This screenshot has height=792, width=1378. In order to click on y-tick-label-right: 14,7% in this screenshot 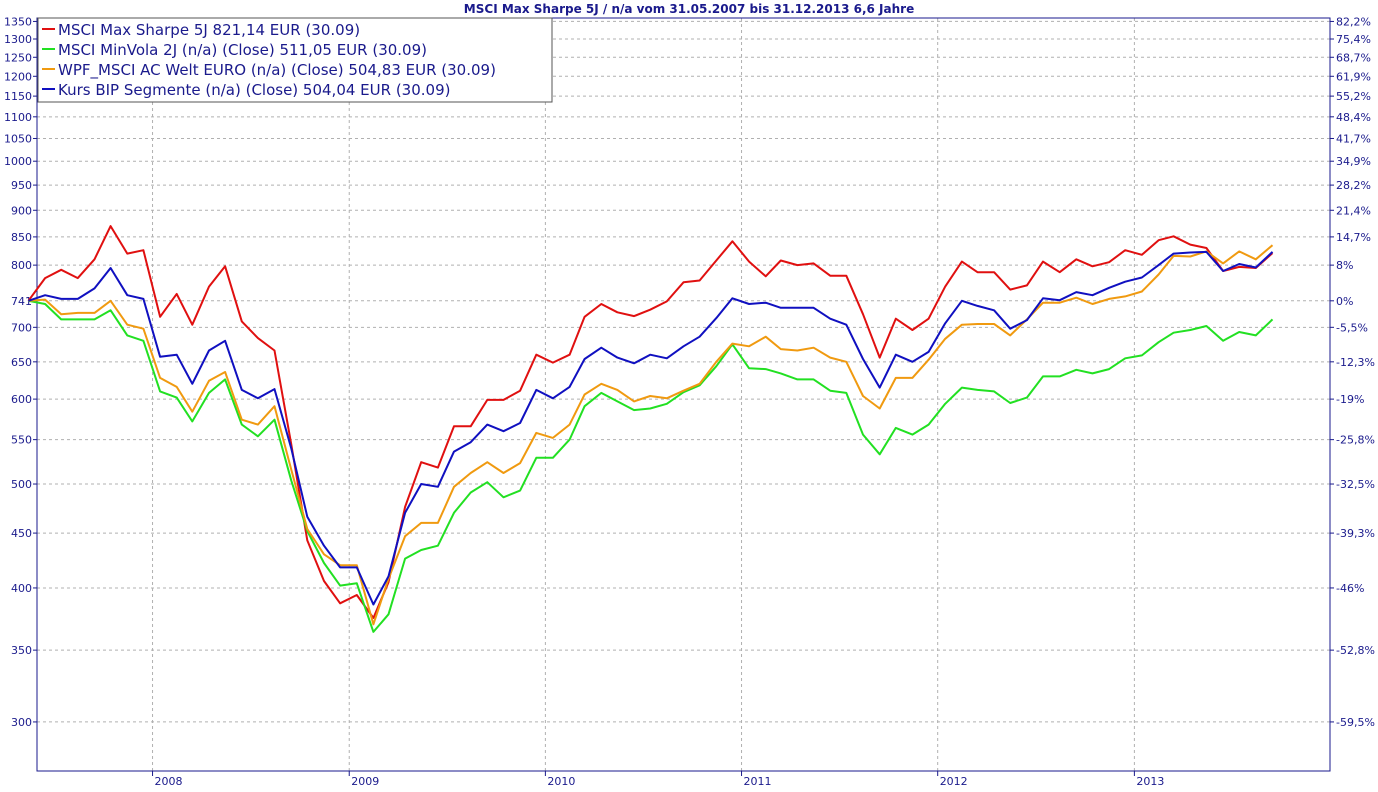, I will do `click(1353, 237)`.